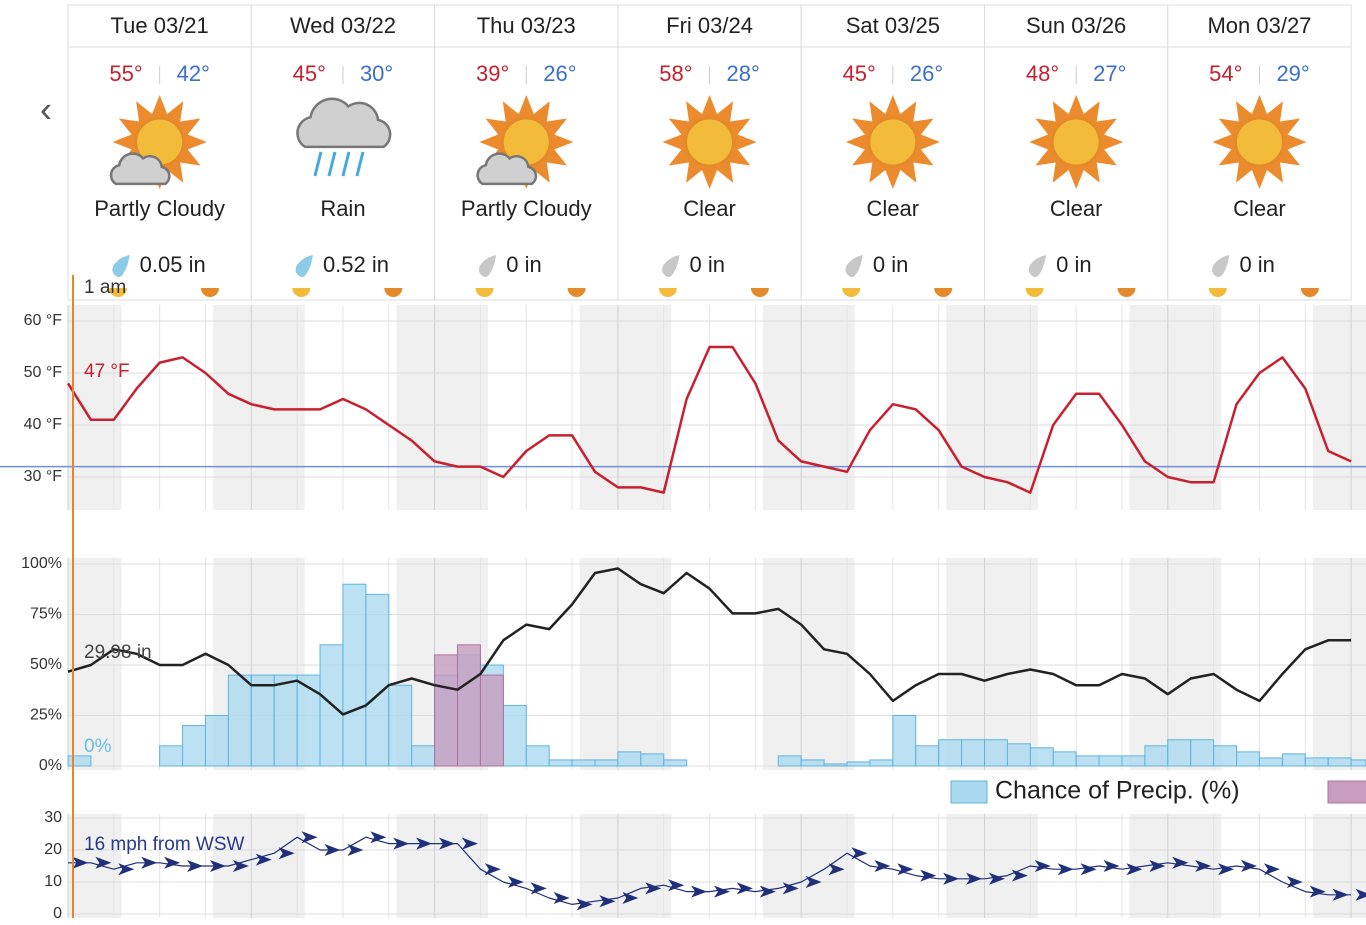 This screenshot has width=1366, height=925. Describe the element at coordinates (46, 664) in the screenshot. I see `y-tick-label: 50%` at that location.